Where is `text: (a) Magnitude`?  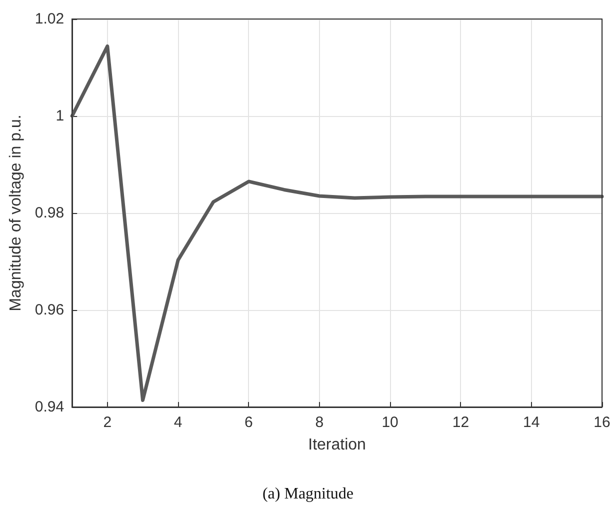
text: (a) Magnitude is located at coordinates (308, 494).